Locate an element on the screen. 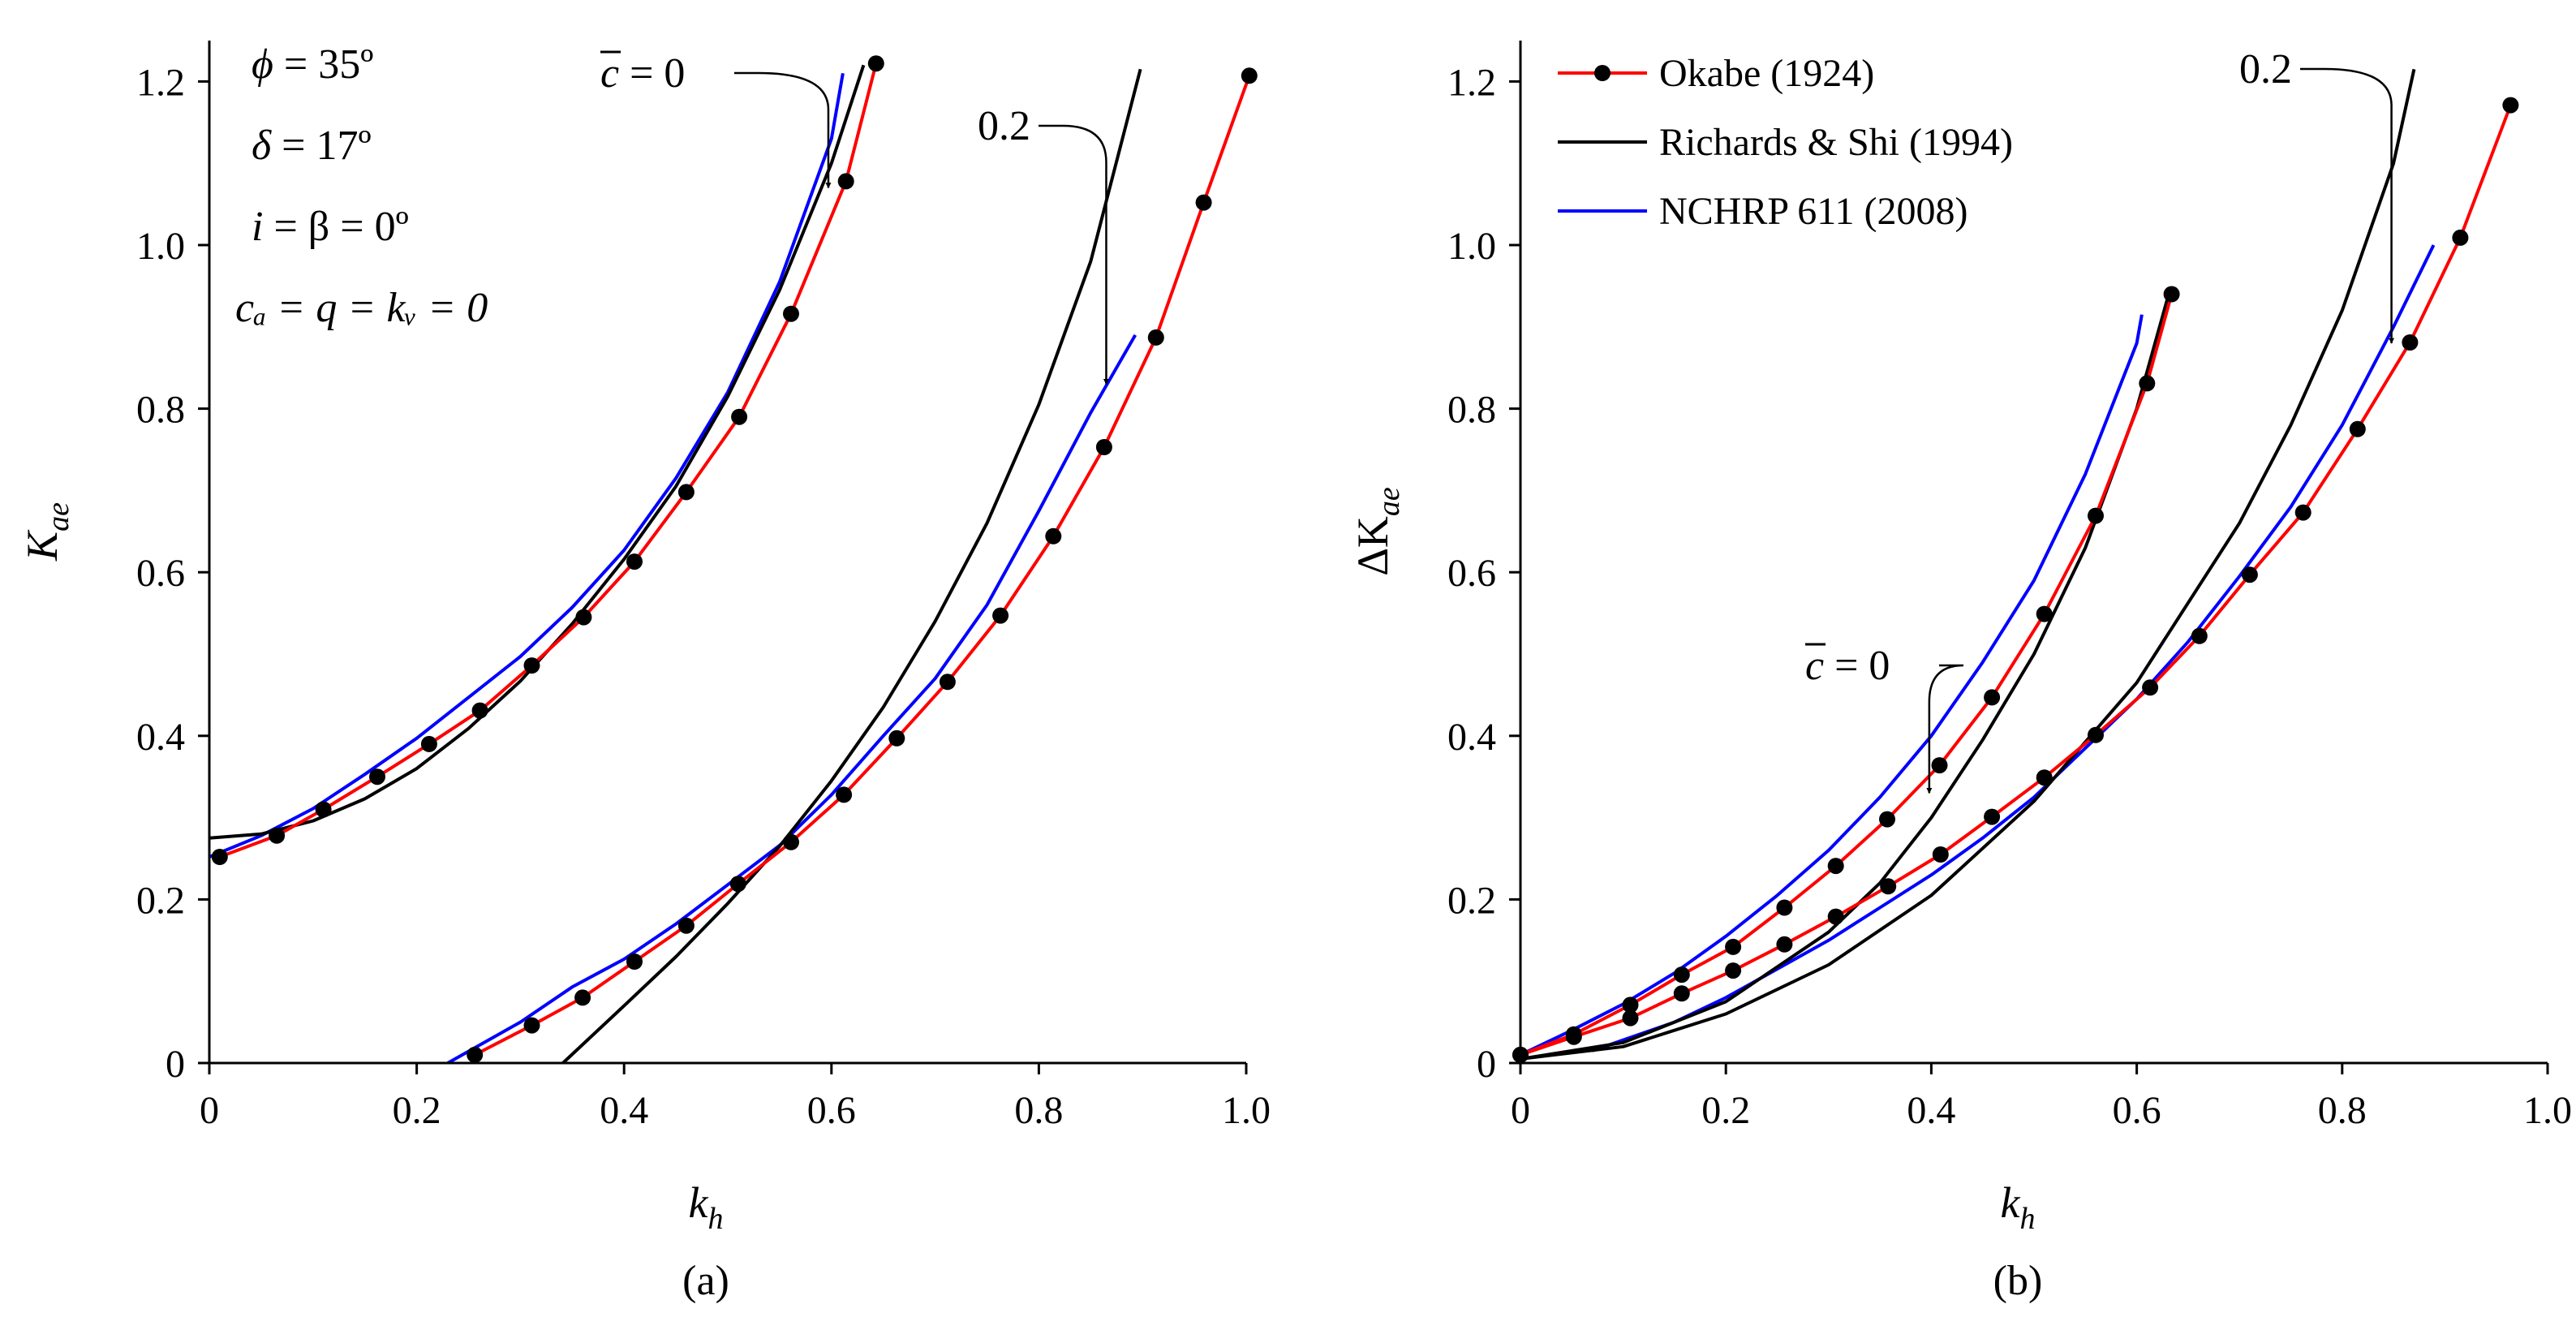 The width and height of the screenshot is (2576, 1330). legend-label-richards-shi: Richards & Shi (1994) is located at coordinates (1836, 142).